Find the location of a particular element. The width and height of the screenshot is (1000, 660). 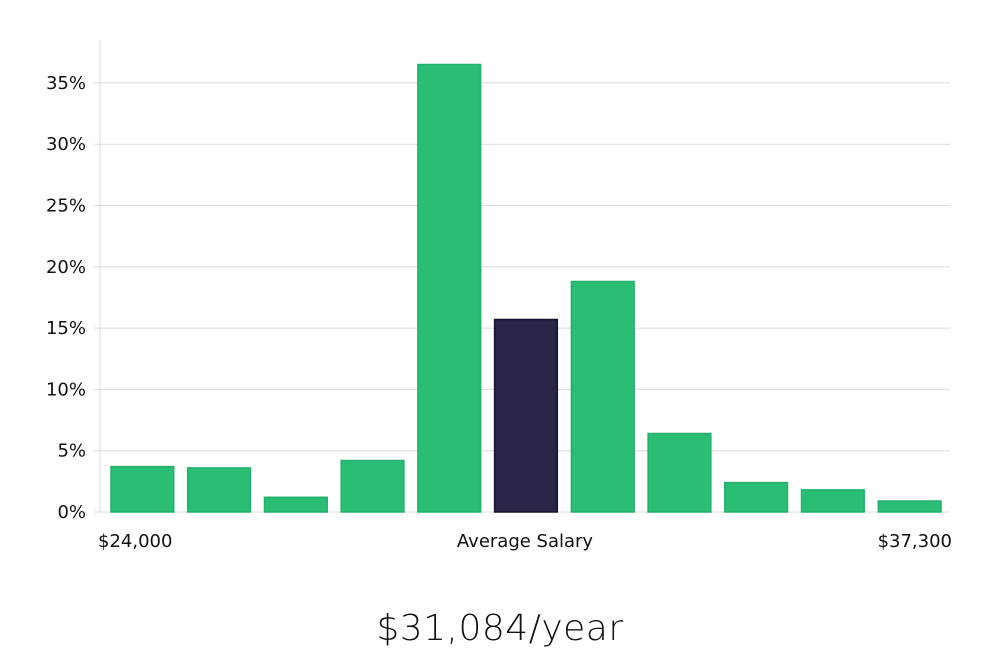

y-tick-label: 15% is located at coordinates (66, 328).